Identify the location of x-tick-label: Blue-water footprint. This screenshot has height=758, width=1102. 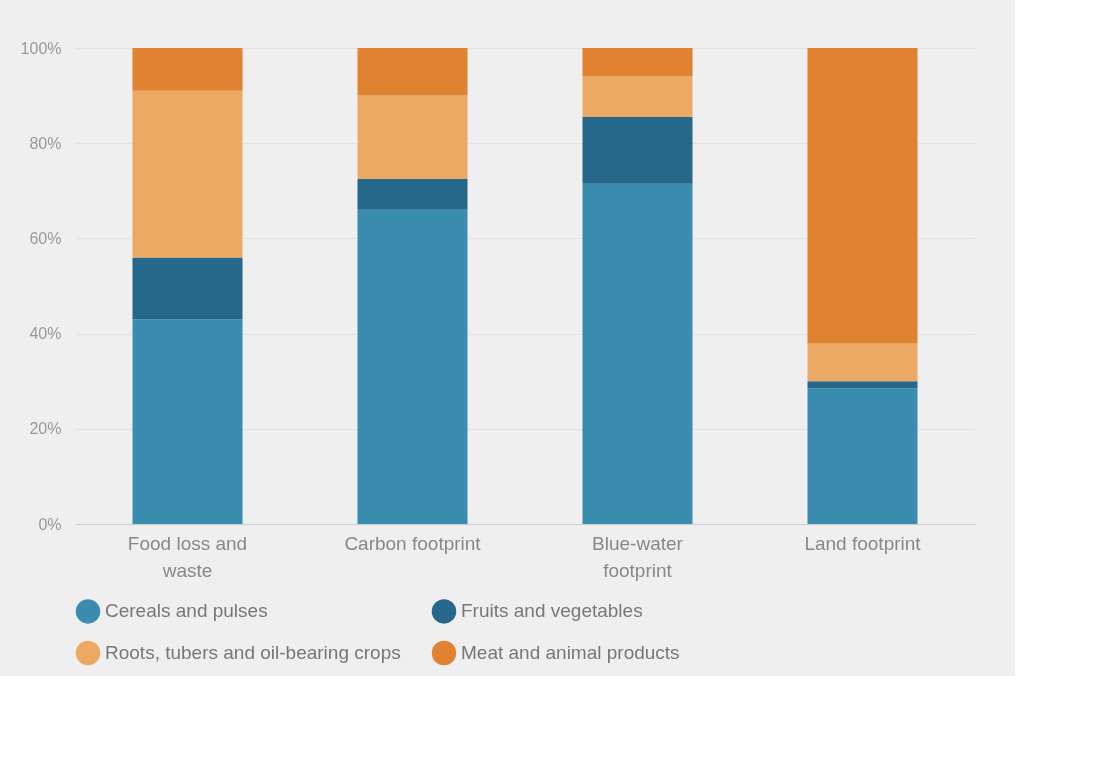
(638, 556).